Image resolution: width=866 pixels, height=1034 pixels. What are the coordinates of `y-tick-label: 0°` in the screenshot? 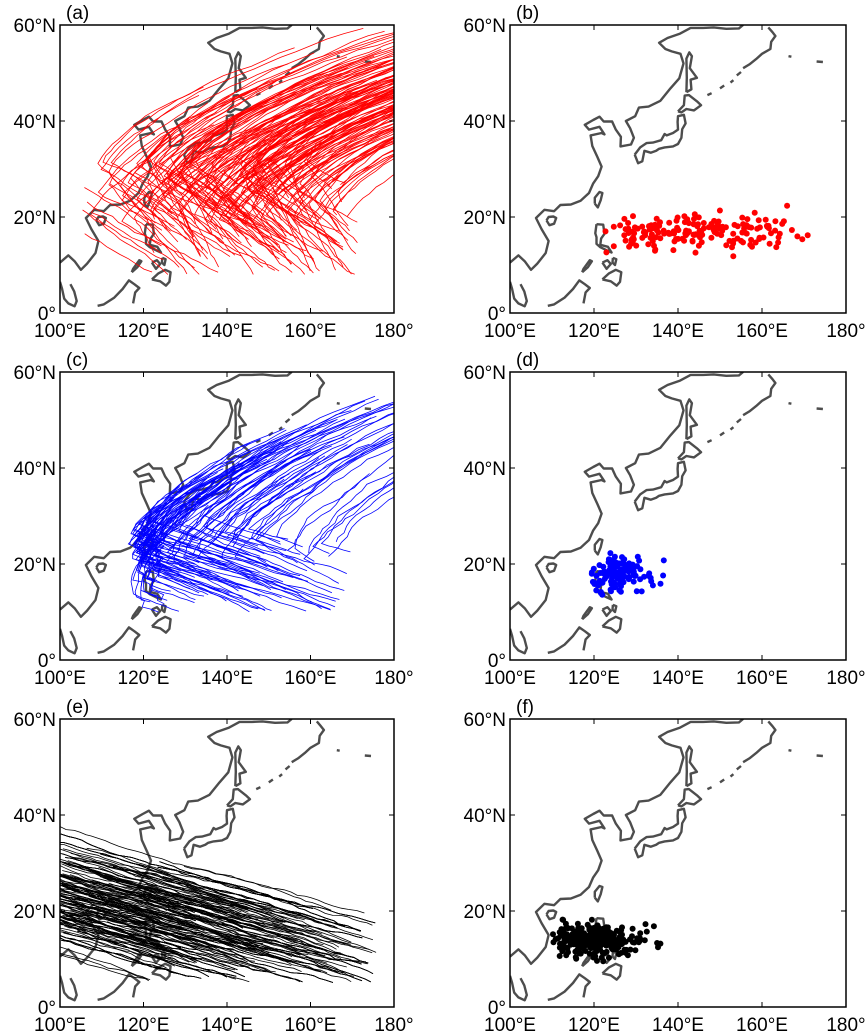 It's located at (47, 661).